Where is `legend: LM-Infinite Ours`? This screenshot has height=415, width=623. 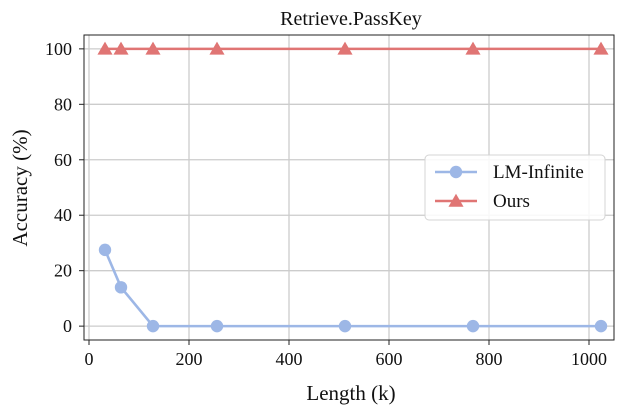 legend: LM-Infinite Ours is located at coordinates (515, 187).